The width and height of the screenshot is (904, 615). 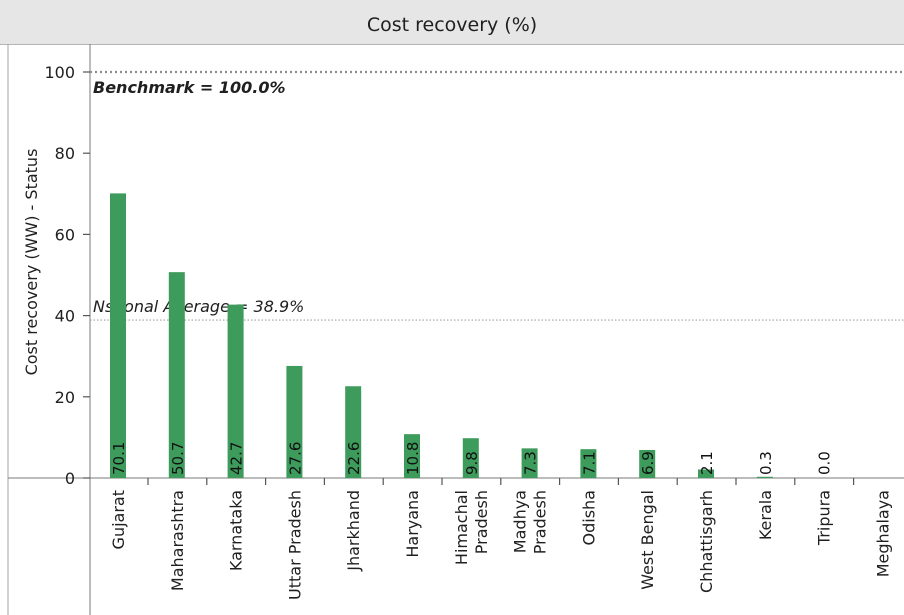 I want to click on y-axis-title: Cost recovery (WW) - Status, so click(x=31, y=262).